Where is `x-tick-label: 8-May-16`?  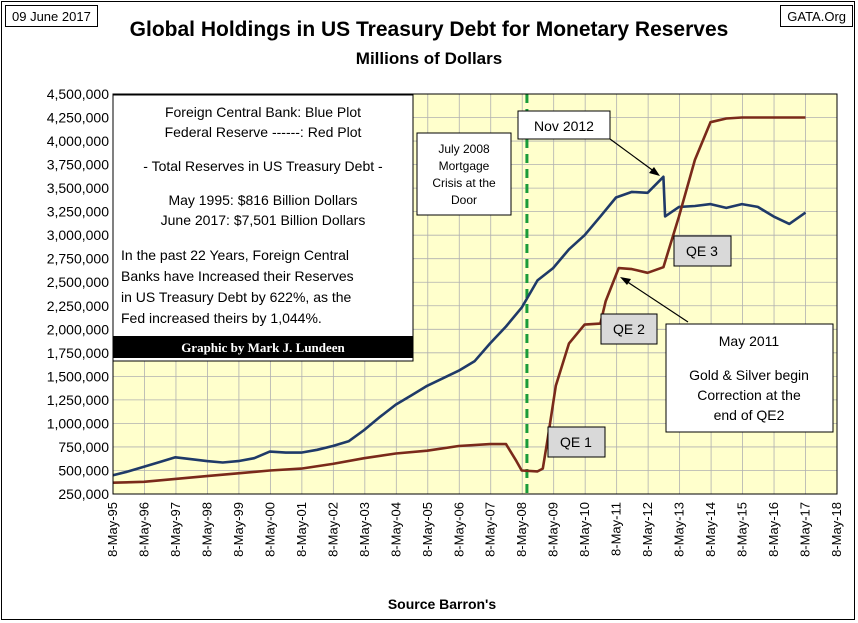
x-tick-label: 8-May-16 is located at coordinates (773, 529).